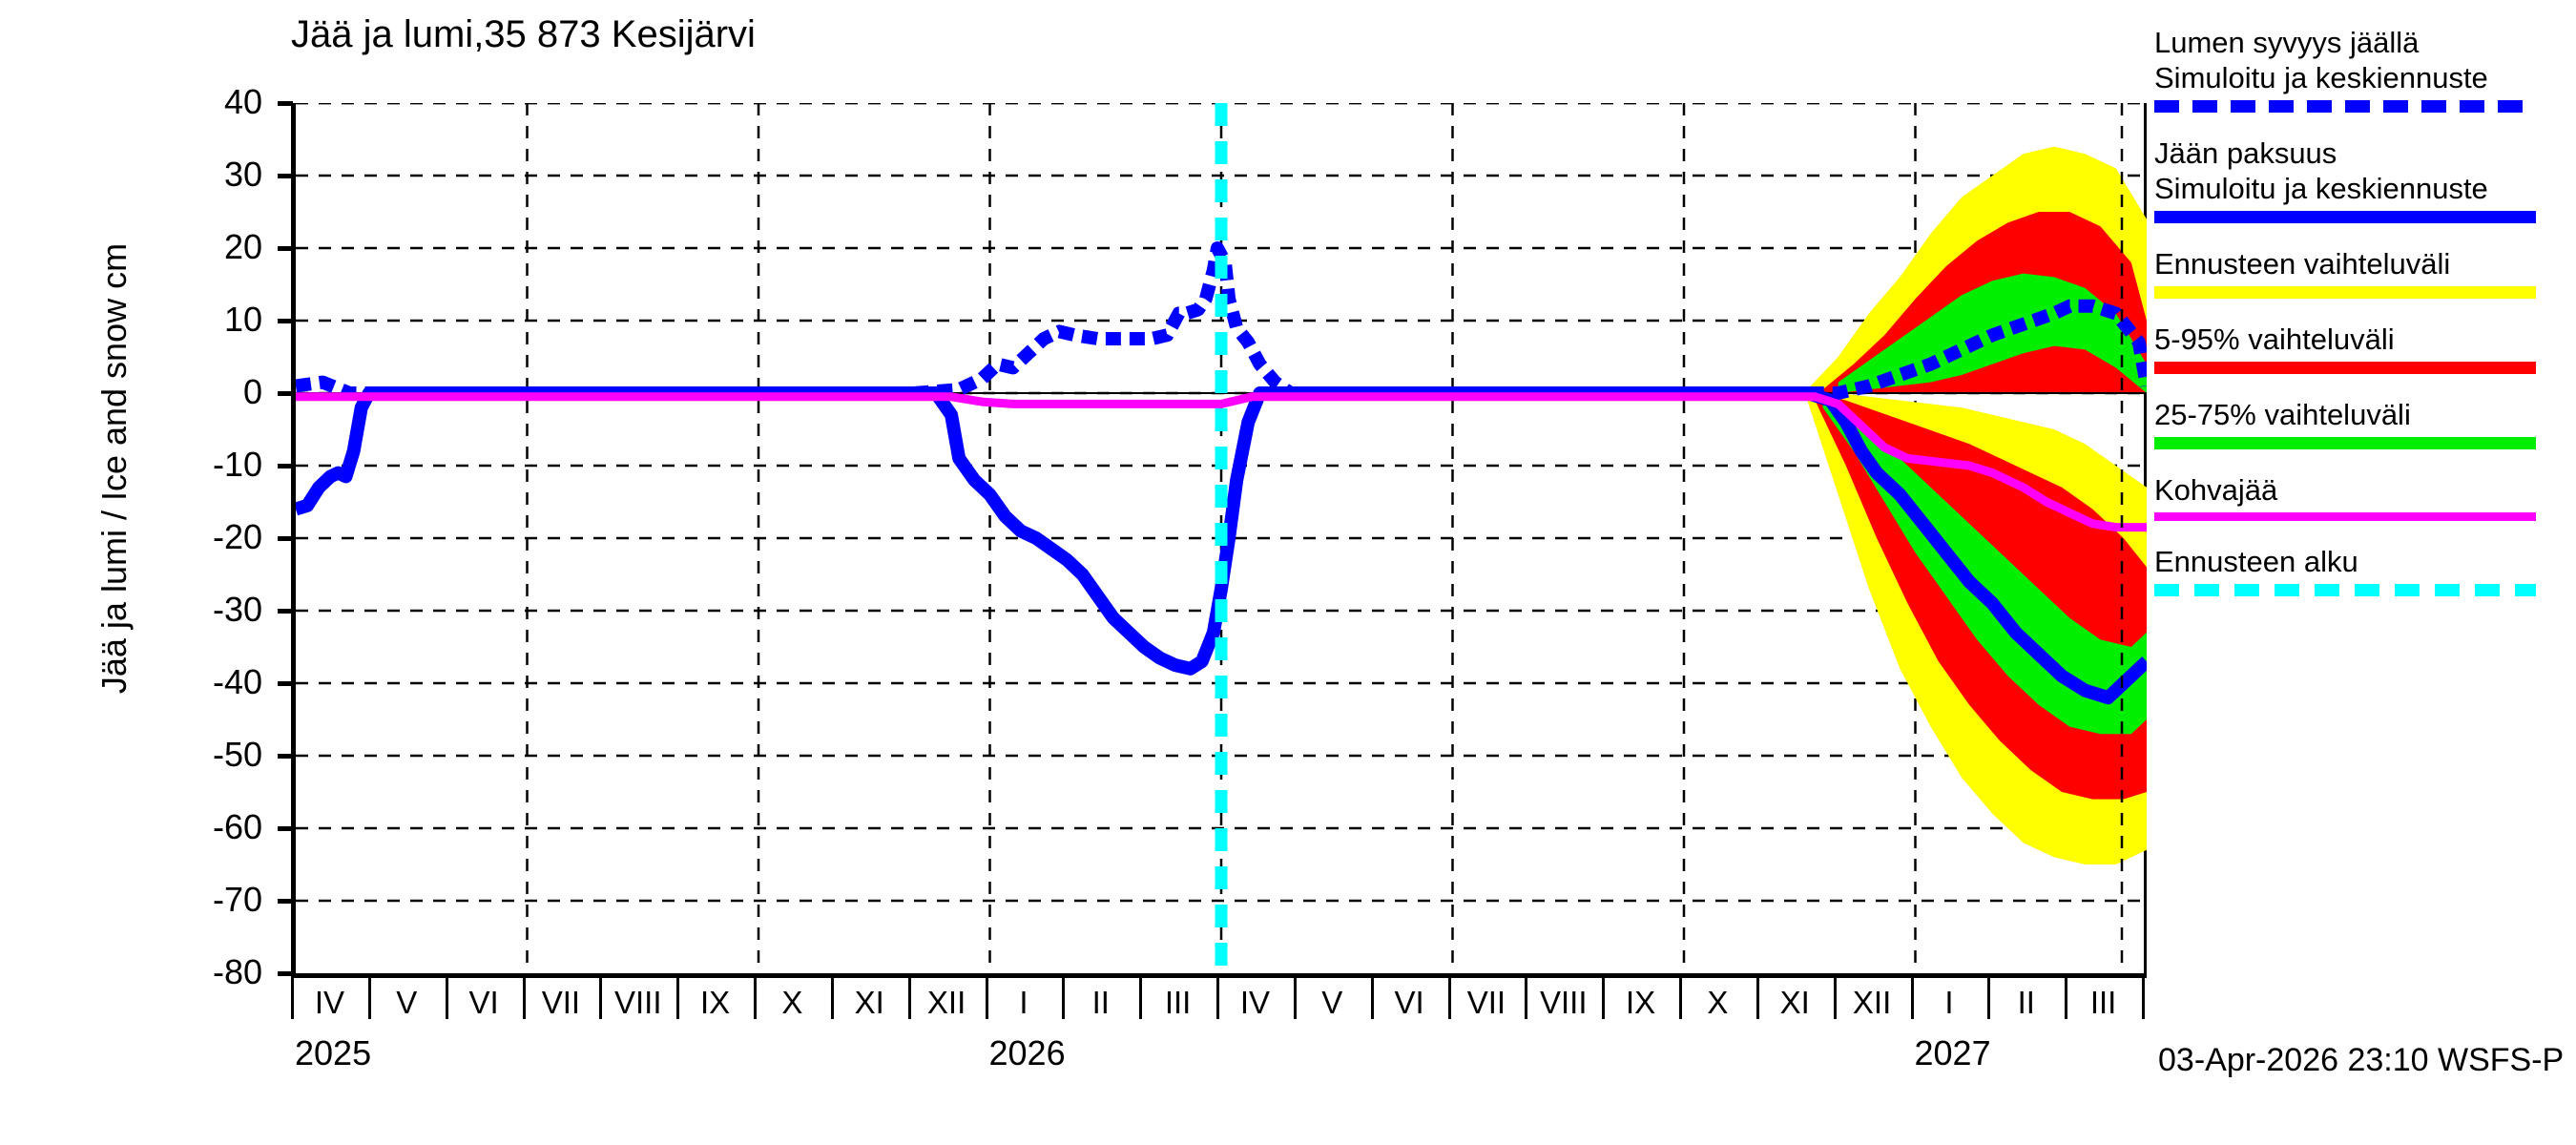 This screenshot has height=1145, width=2576. What do you see at coordinates (1100, 1003) in the screenshot?
I see `x-tick-label: II` at bounding box center [1100, 1003].